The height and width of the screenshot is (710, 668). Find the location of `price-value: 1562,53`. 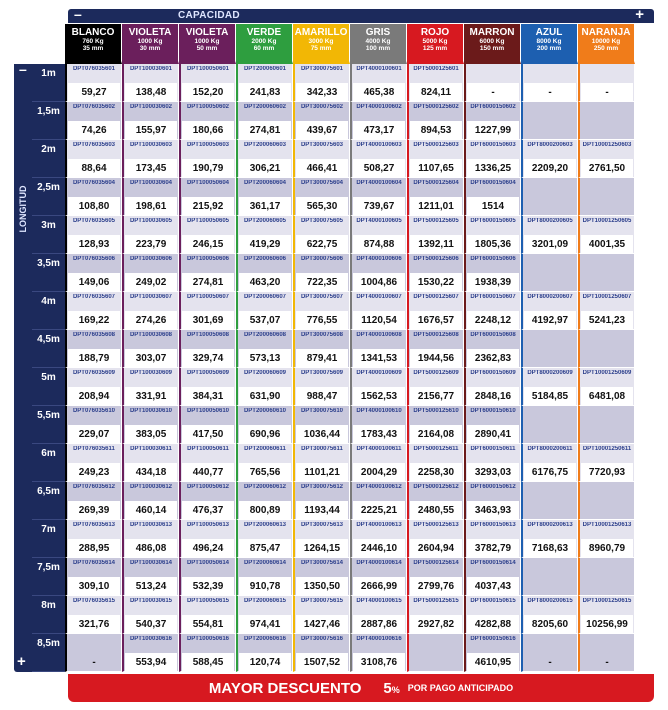

price-value: 1562,53 is located at coordinates (379, 396).